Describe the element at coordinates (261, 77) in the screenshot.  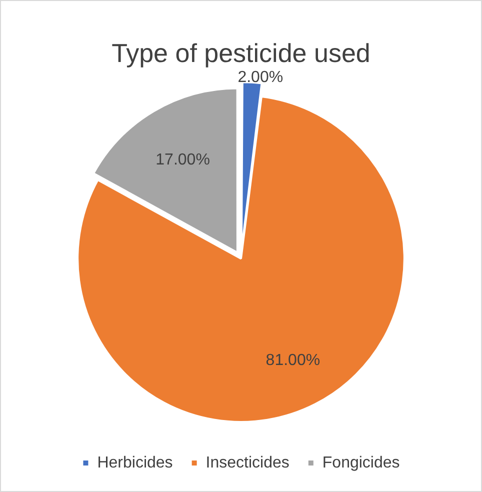
I see `data-label: 2.00%` at that location.